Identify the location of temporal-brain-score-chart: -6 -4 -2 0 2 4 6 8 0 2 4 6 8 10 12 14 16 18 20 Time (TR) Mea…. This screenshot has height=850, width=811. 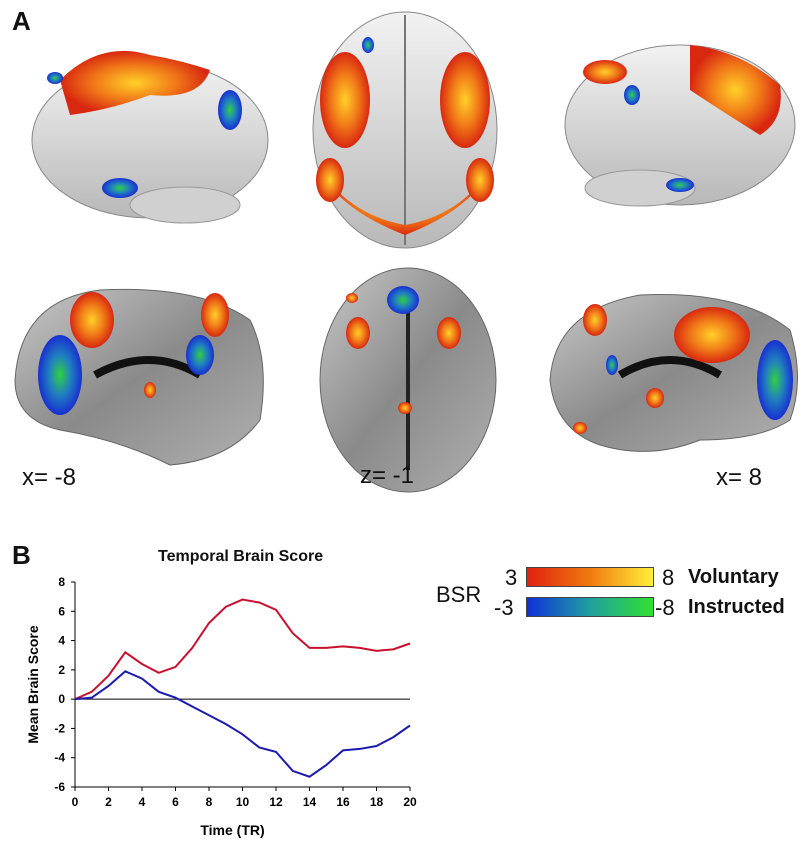
(221, 706).